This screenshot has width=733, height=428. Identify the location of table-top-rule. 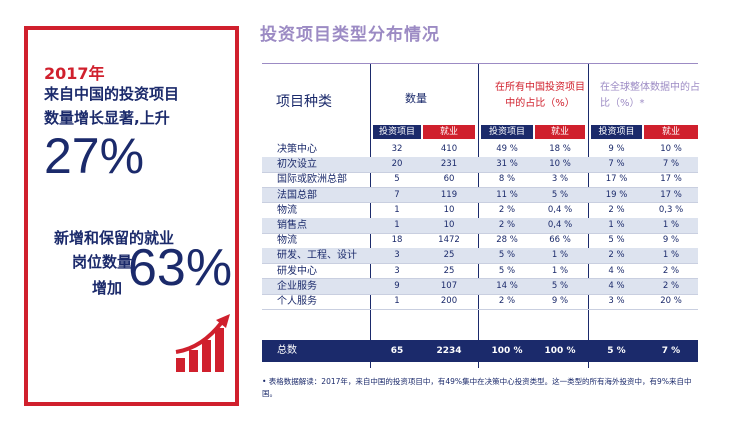
(480, 63).